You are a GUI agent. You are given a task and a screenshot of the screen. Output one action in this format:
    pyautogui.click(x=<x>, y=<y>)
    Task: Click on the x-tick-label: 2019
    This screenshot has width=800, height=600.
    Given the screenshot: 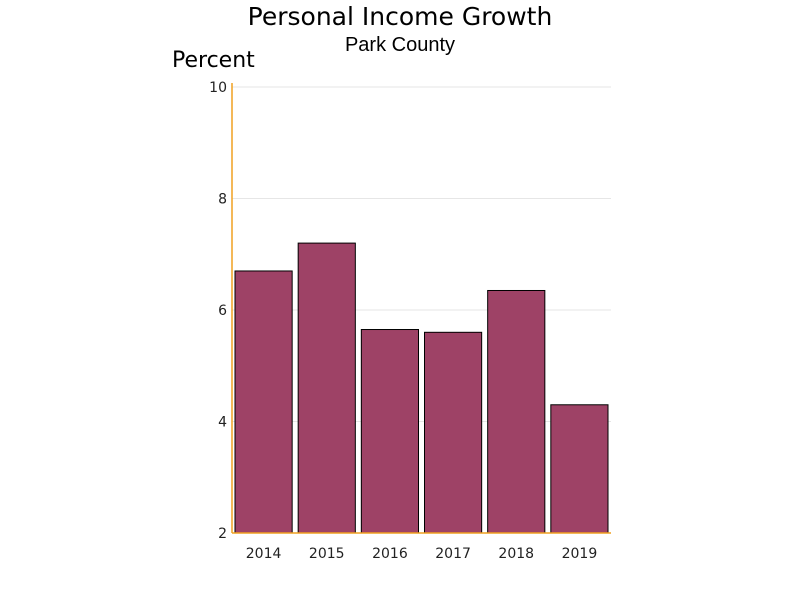 What is the action you would take?
    pyautogui.click(x=580, y=554)
    